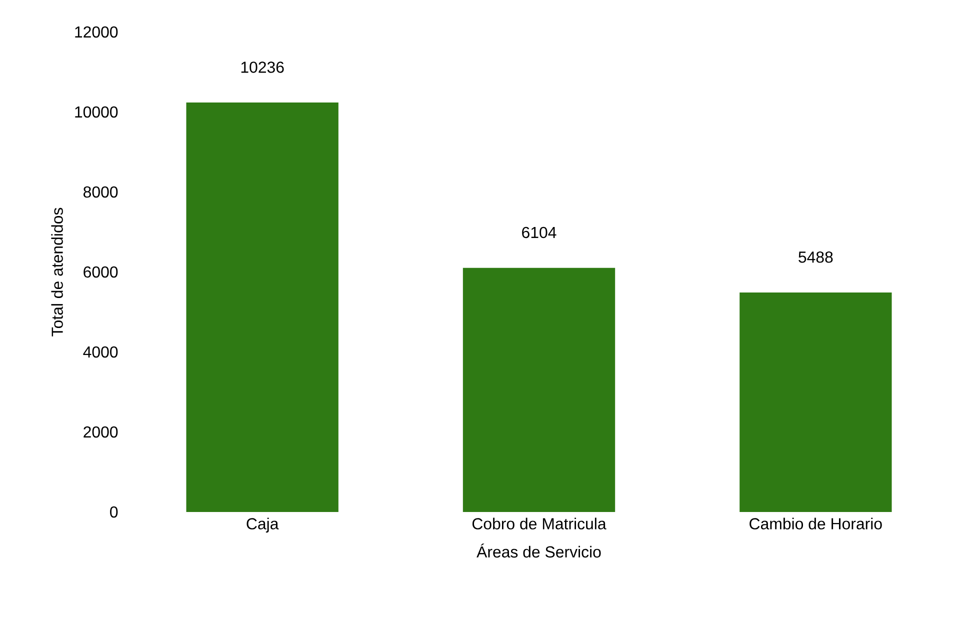 Image resolution: width=971 pixels, height=628 pixels. I want to click on data-label: 10236, so click(262, 67).